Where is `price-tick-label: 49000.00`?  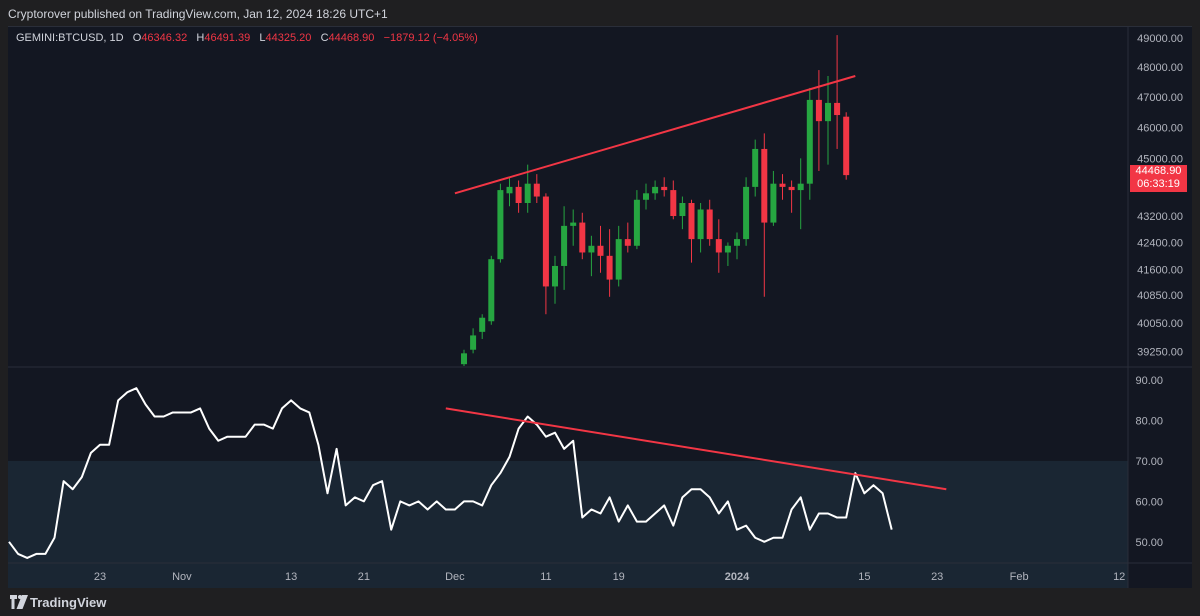 price-tick-label: 49000.00 is located at coordinates (1160, 39).